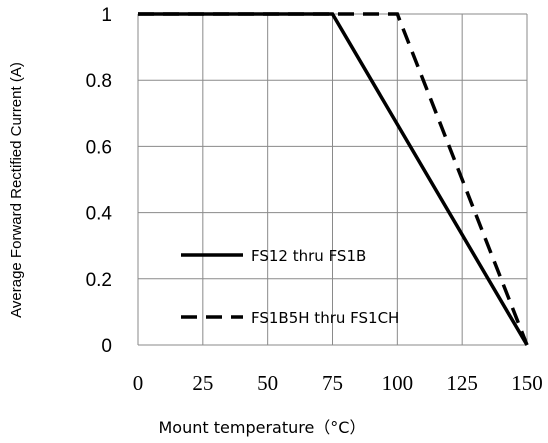 This screenshot has height=443, width=548. I want to click on x-tick-label-3: 75, so click(332, 383).